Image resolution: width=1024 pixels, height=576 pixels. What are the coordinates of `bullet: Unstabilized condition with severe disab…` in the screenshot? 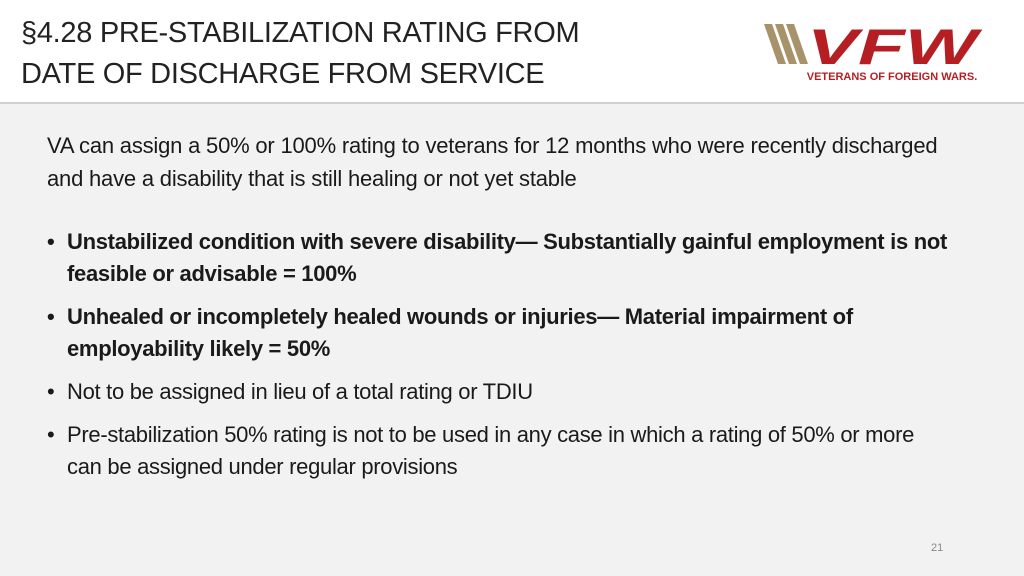 It's located at (497, 258).